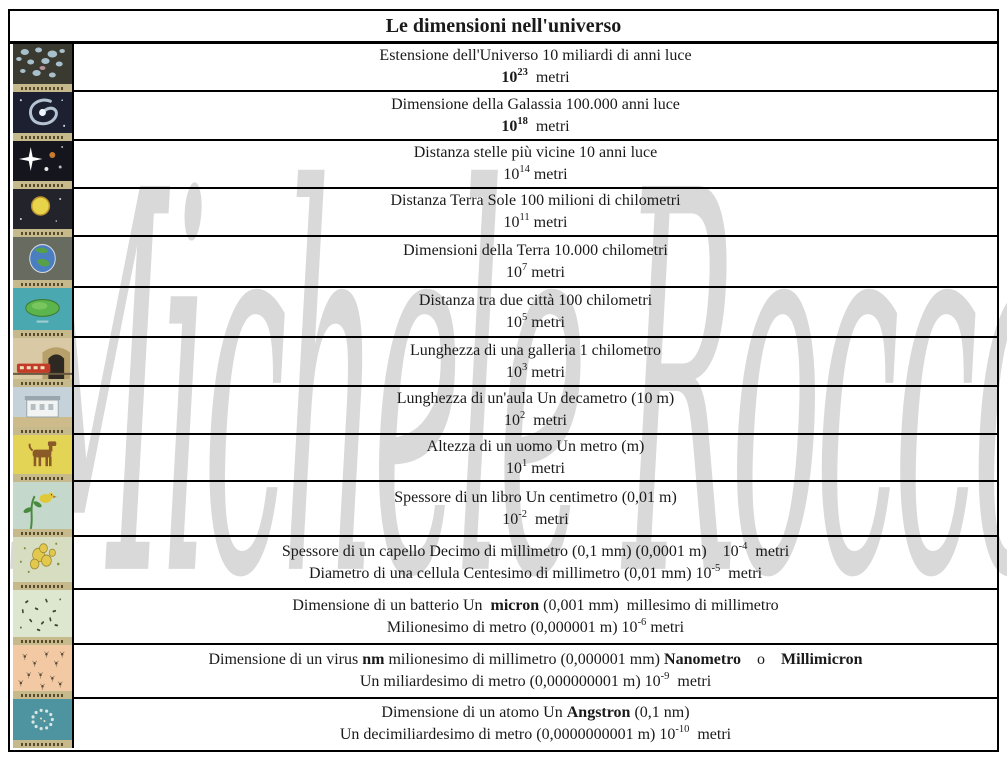  I want to click on row-line: 107 metri, so click(535, 271).